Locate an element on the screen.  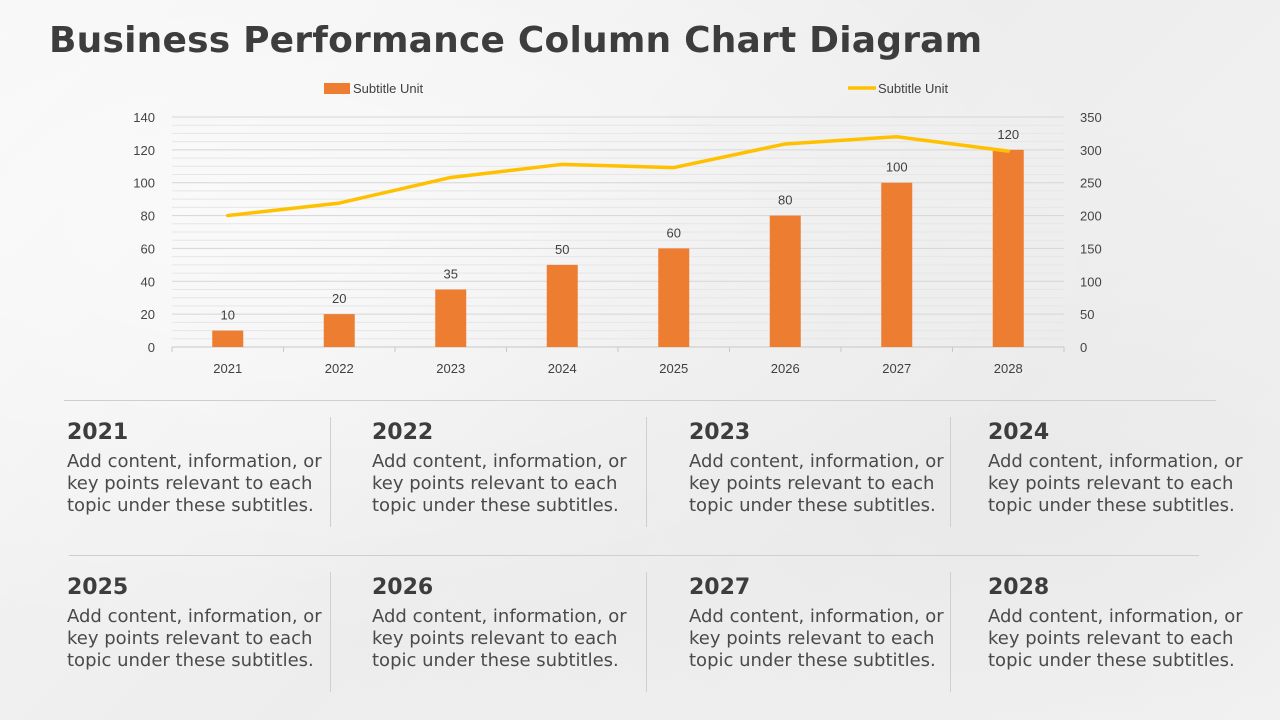
y-left-tick-label: 100 is located at coordinates (144, 183).